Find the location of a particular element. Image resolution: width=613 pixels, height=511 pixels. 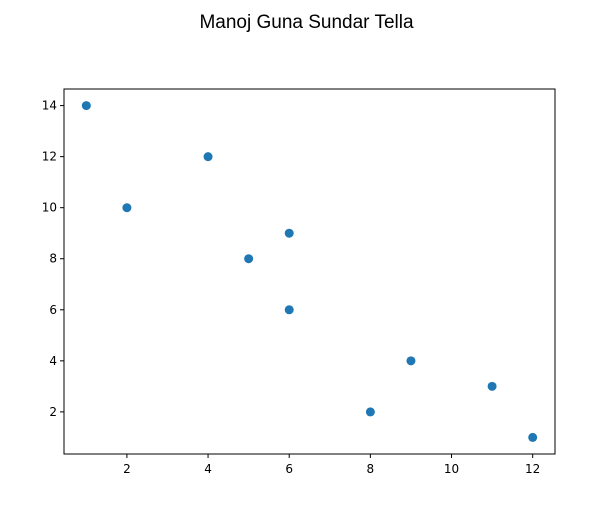

y-tick-label: 2 is located at coordinates (53, 412).